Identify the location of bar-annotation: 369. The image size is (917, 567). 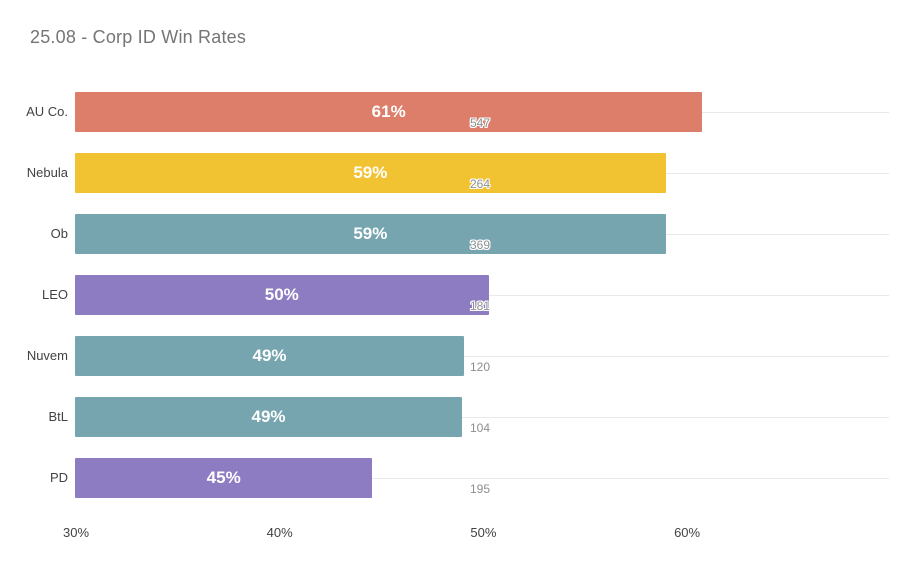
(480, 244).